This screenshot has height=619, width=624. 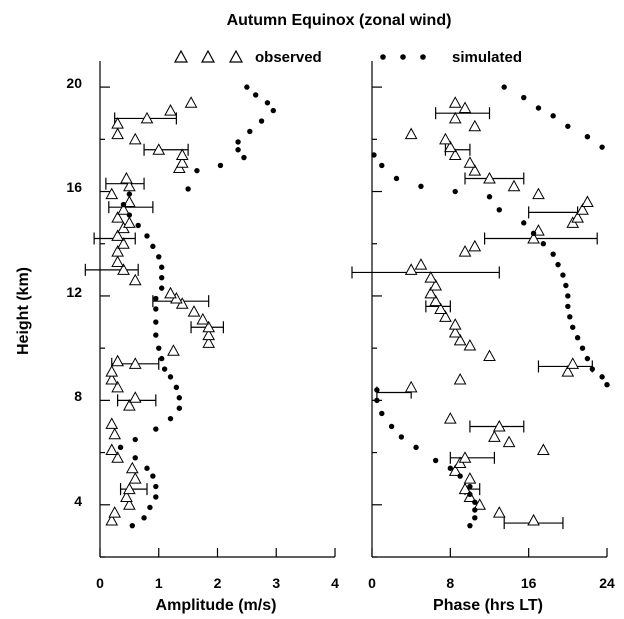 I want to click on x-tick-label: 3, so click(x=276, y=583).